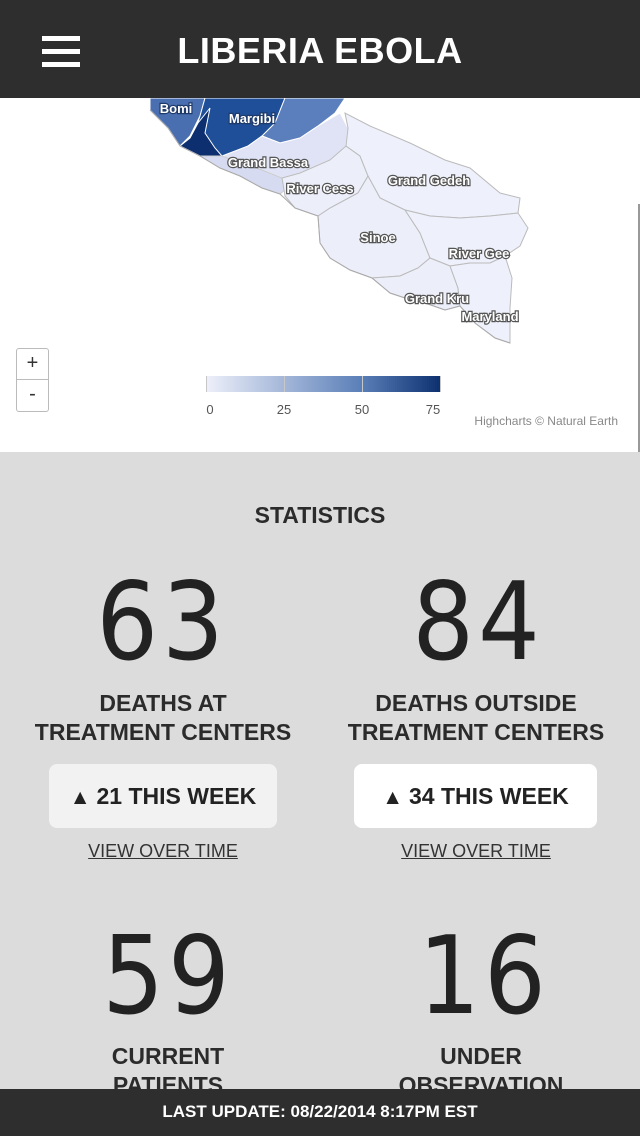 This screenshot has width=640, height=1136. I want to click on weekly-change-text: 21 THIS WEEK, so click(176, 796).